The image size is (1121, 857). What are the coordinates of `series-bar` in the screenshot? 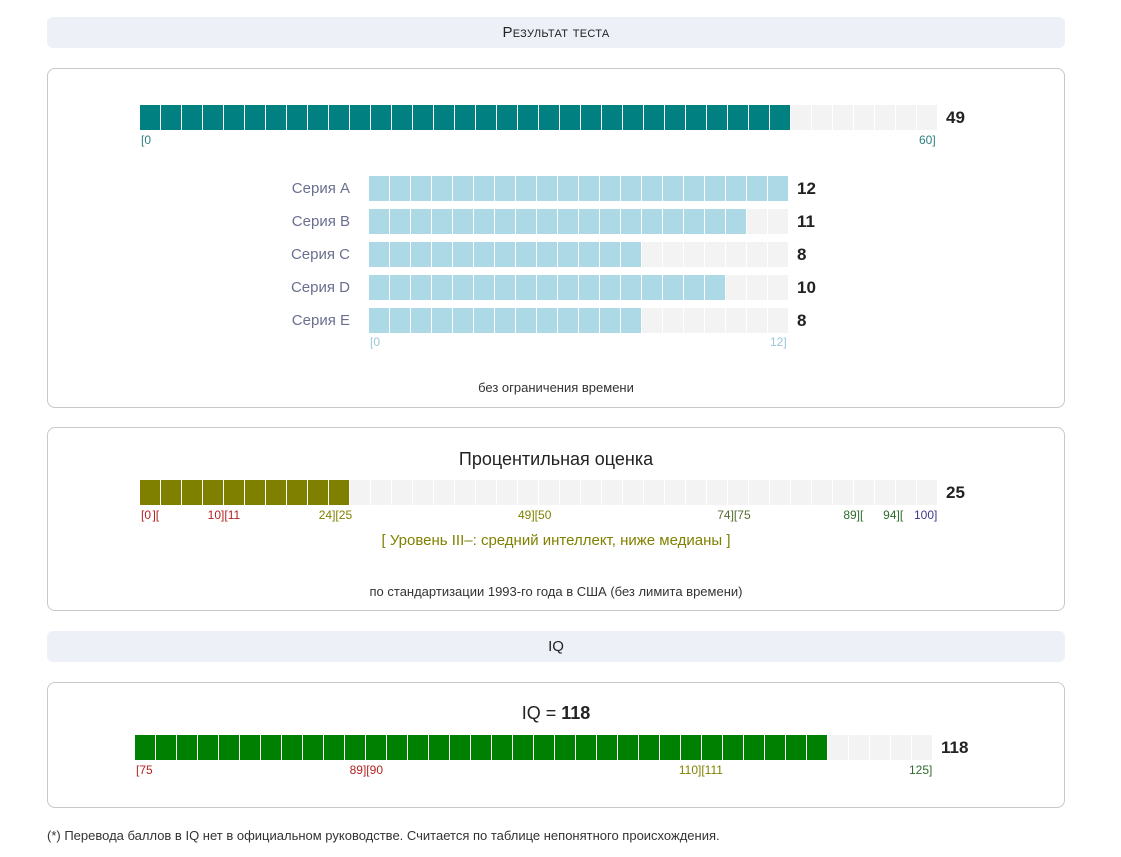 It's located at (578, 287).